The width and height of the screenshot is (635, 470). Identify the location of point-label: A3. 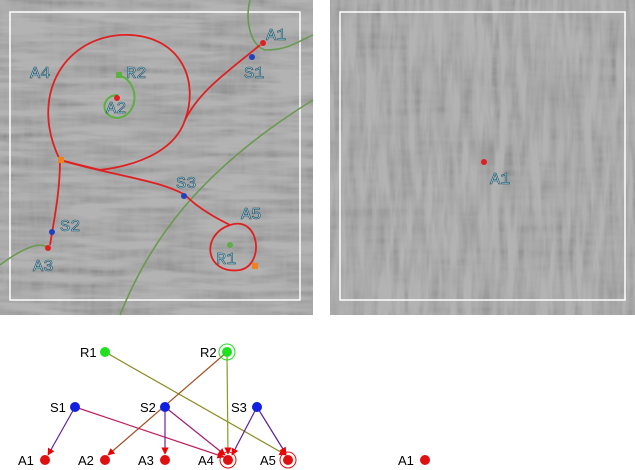
(43, 267).